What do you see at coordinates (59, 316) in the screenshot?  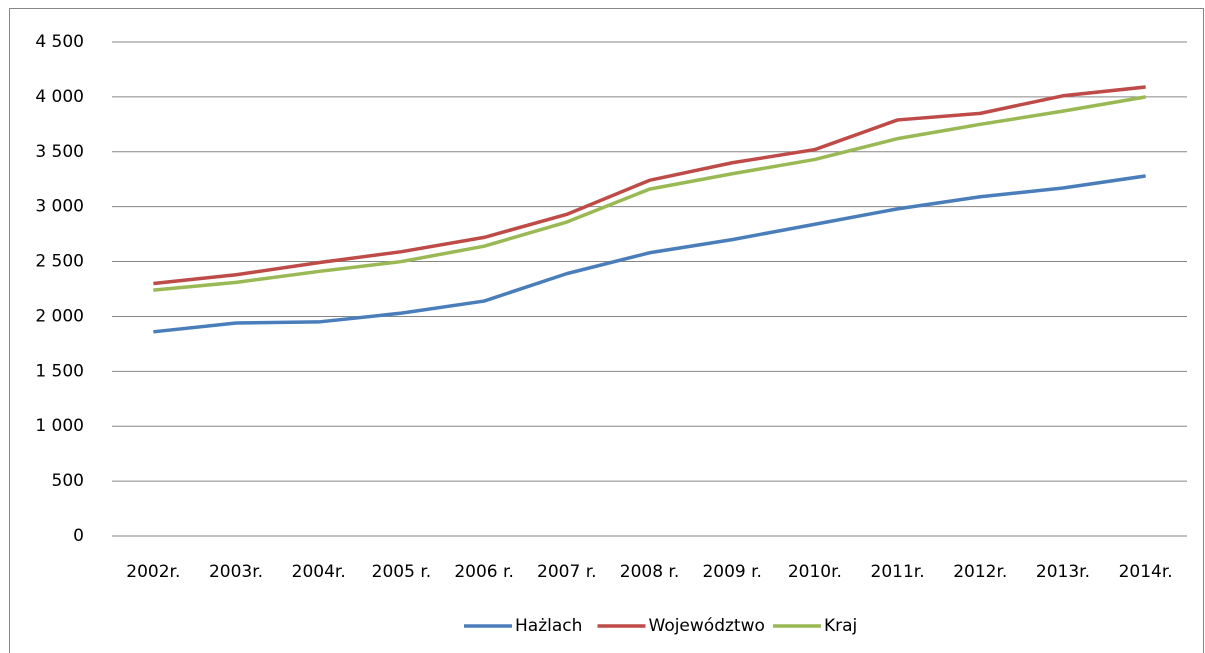 I see `y-tick-label: 2 000` at bounding box center [59, 316].